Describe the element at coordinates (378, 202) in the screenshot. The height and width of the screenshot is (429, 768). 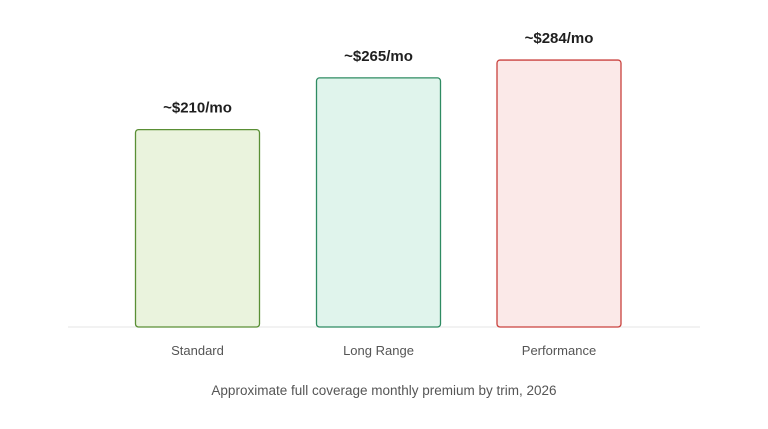
I see `bar-long-range` at that location.